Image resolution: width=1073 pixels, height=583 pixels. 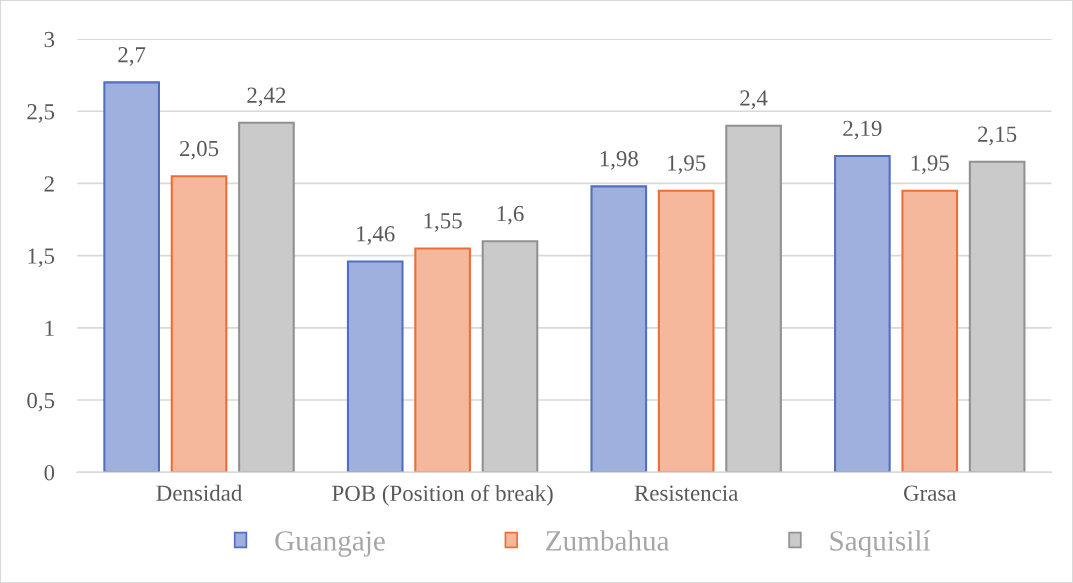 I want to click on x-tick-label: Resistencia, so click(x=686, y=493).